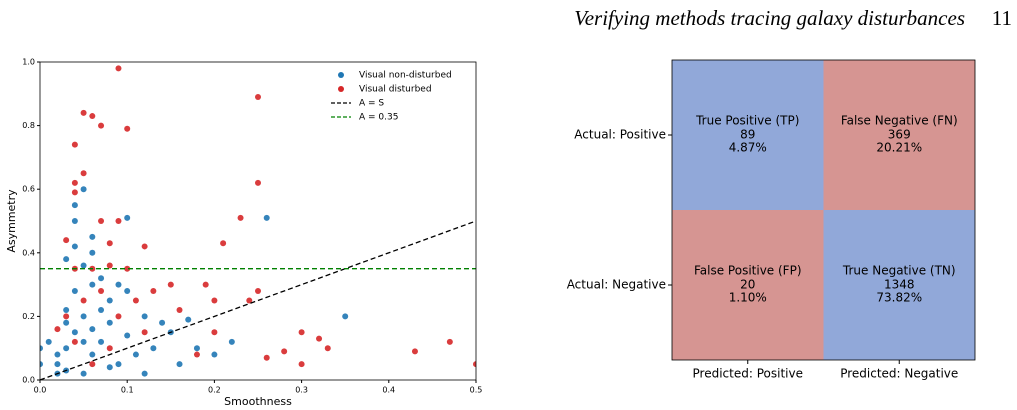 Image resolution: width=1017 pixels, height=410 pixels. Describe the element at coordinates (388, 390) in the screenshot. I see `x-tick-label: 0.4` at that location.